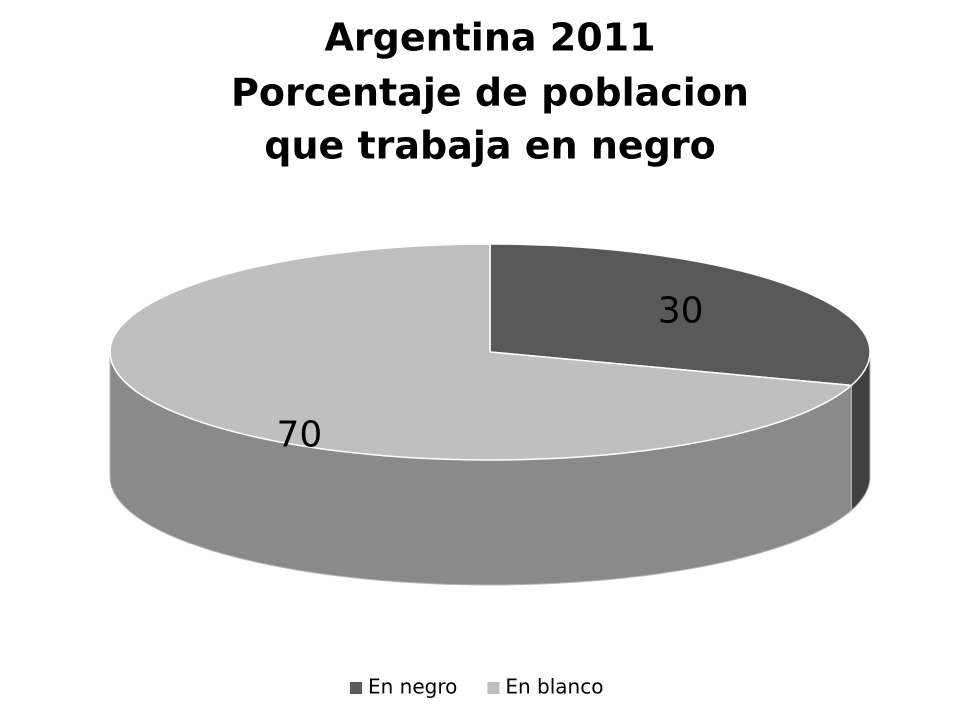 Image resolution: width=960 pixels, height=720 pixels. I want to click on data-label: 70, so click(299, 434).